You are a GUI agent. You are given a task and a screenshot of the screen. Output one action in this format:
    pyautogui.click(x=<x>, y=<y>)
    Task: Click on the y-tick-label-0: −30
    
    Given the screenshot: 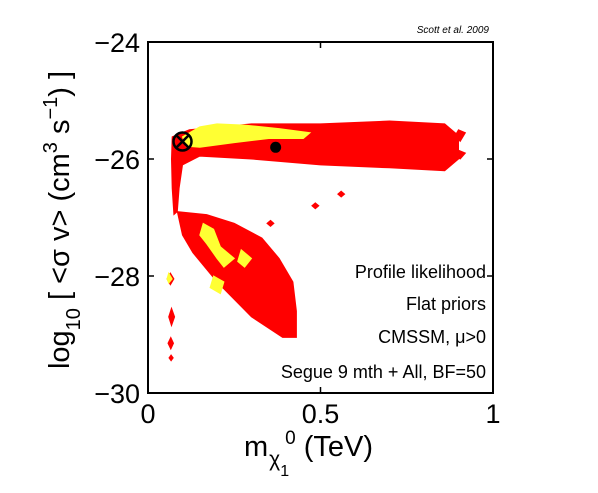 What is the action you would take?
    pyautogui.click(x=117, y=394)
    